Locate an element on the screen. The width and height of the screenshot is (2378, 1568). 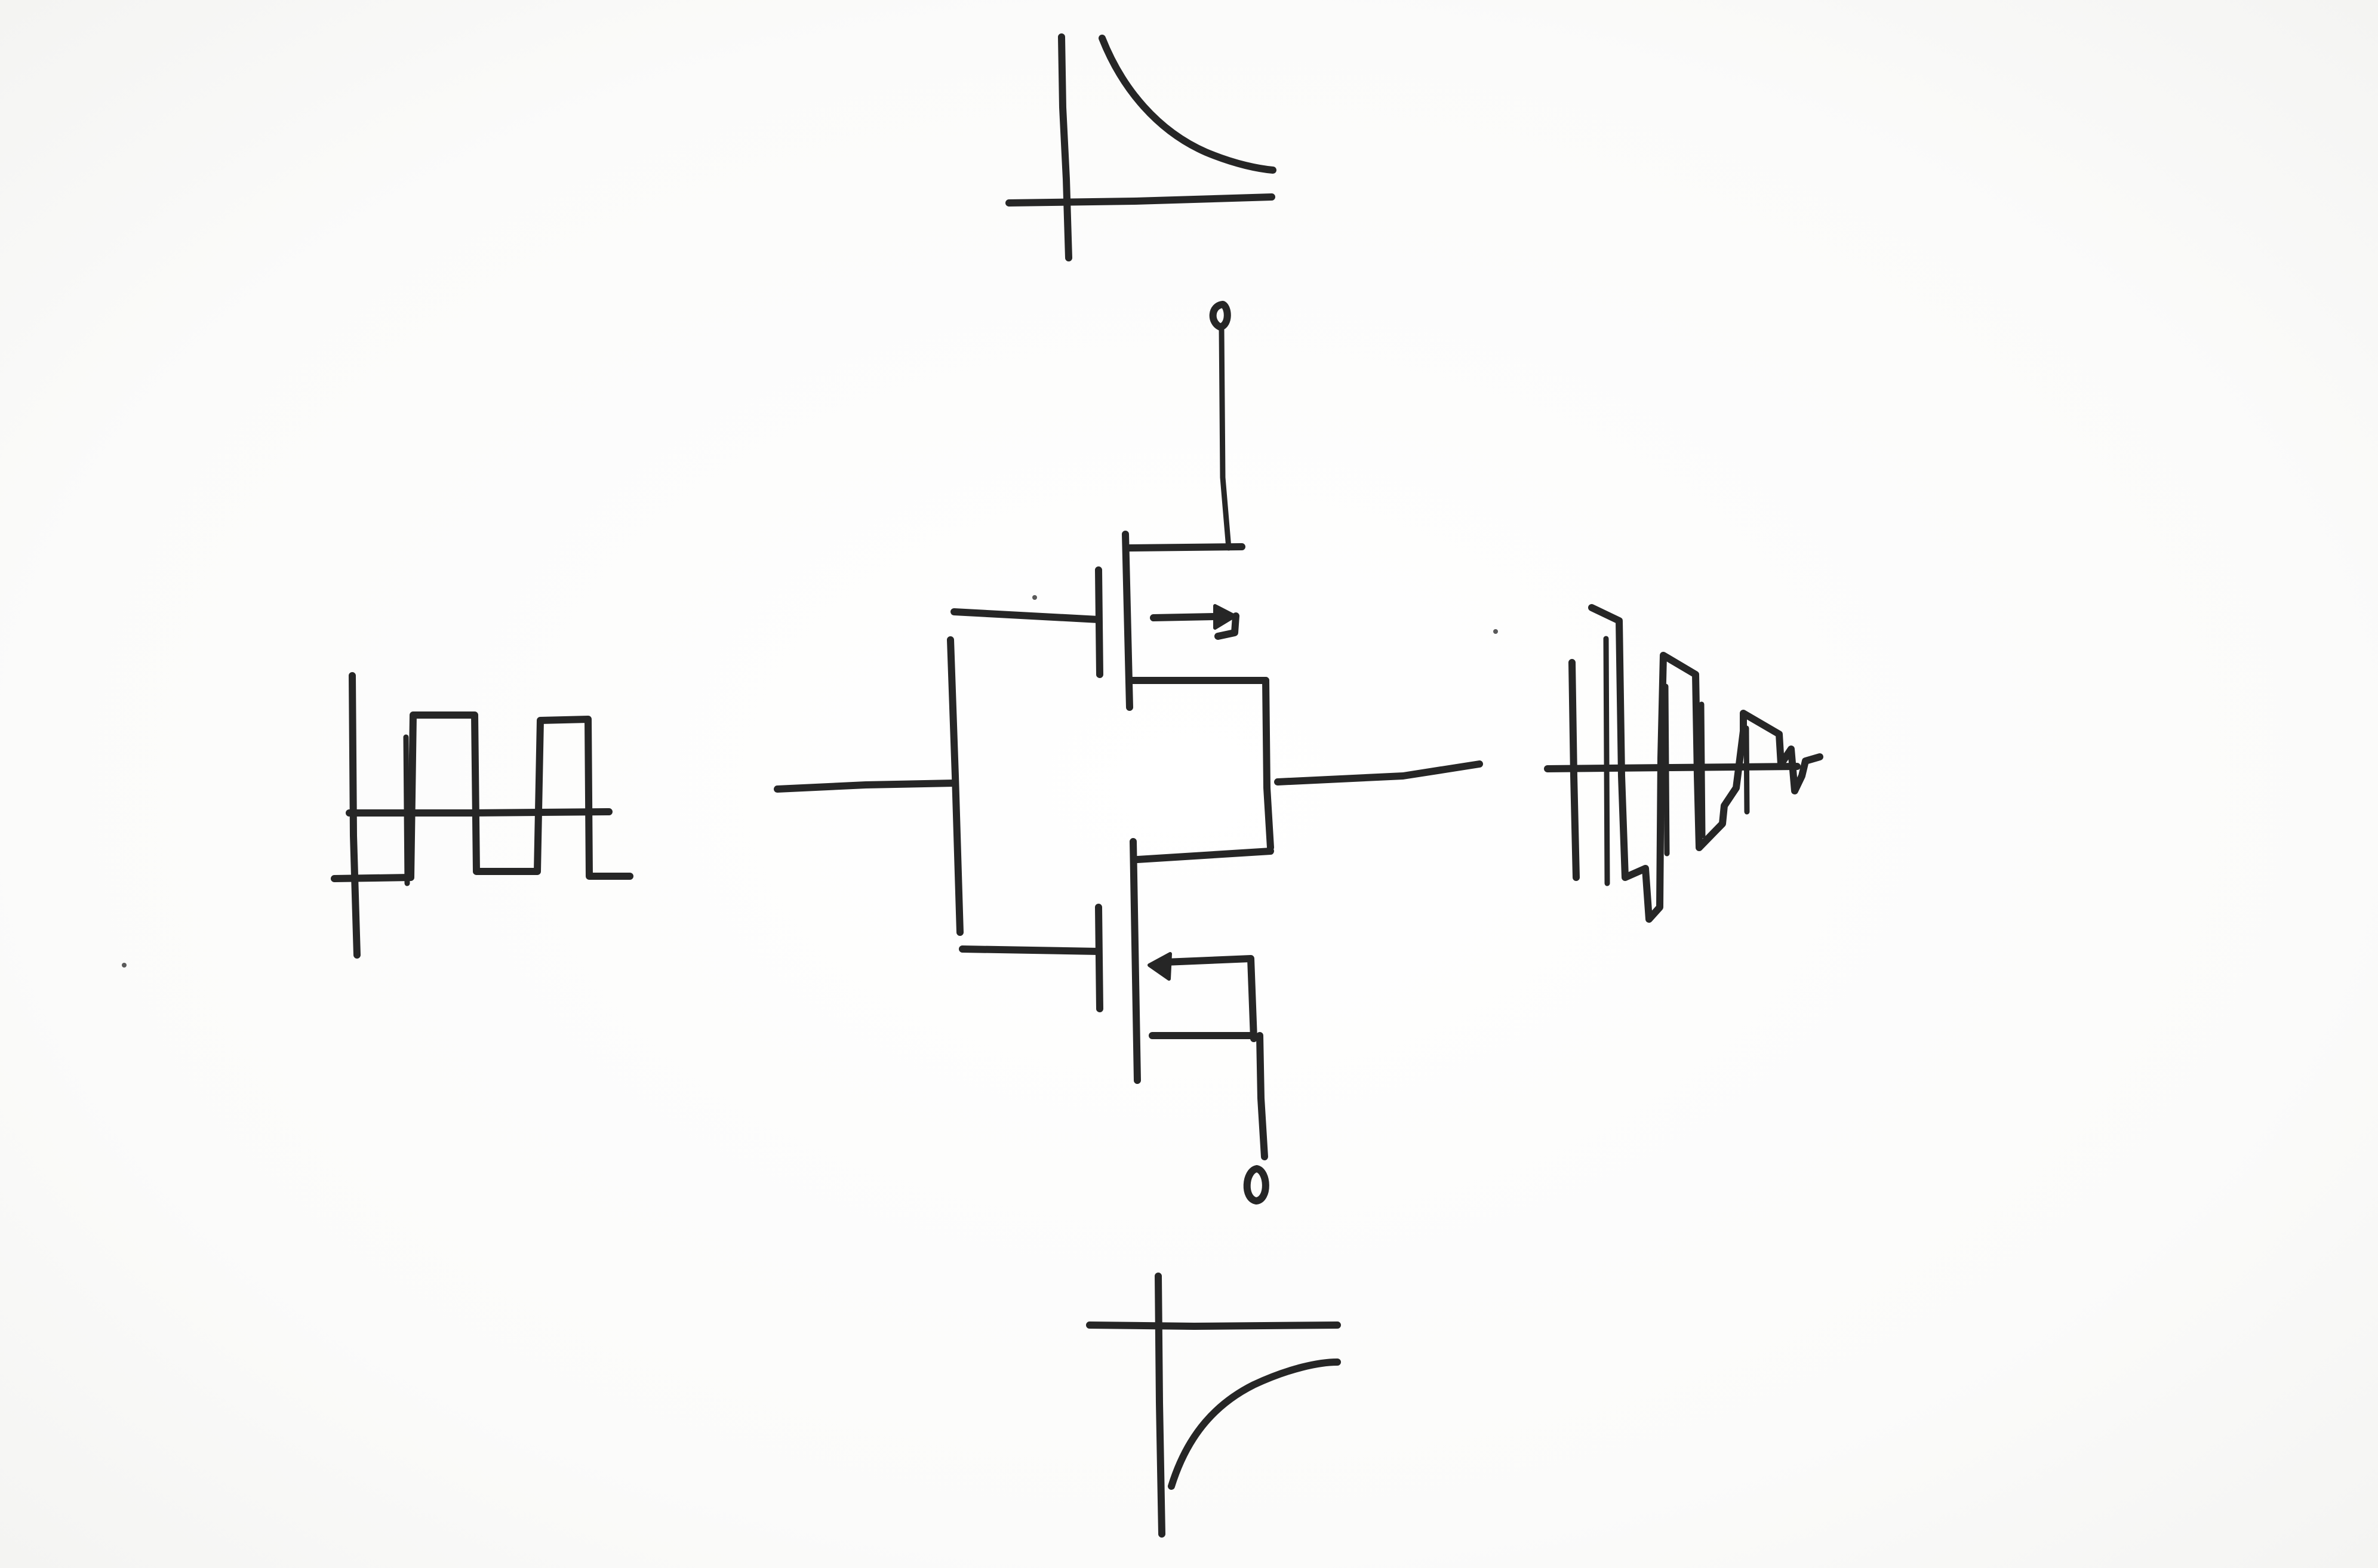
pmos-transistor is located at coordinates (1182, 621).